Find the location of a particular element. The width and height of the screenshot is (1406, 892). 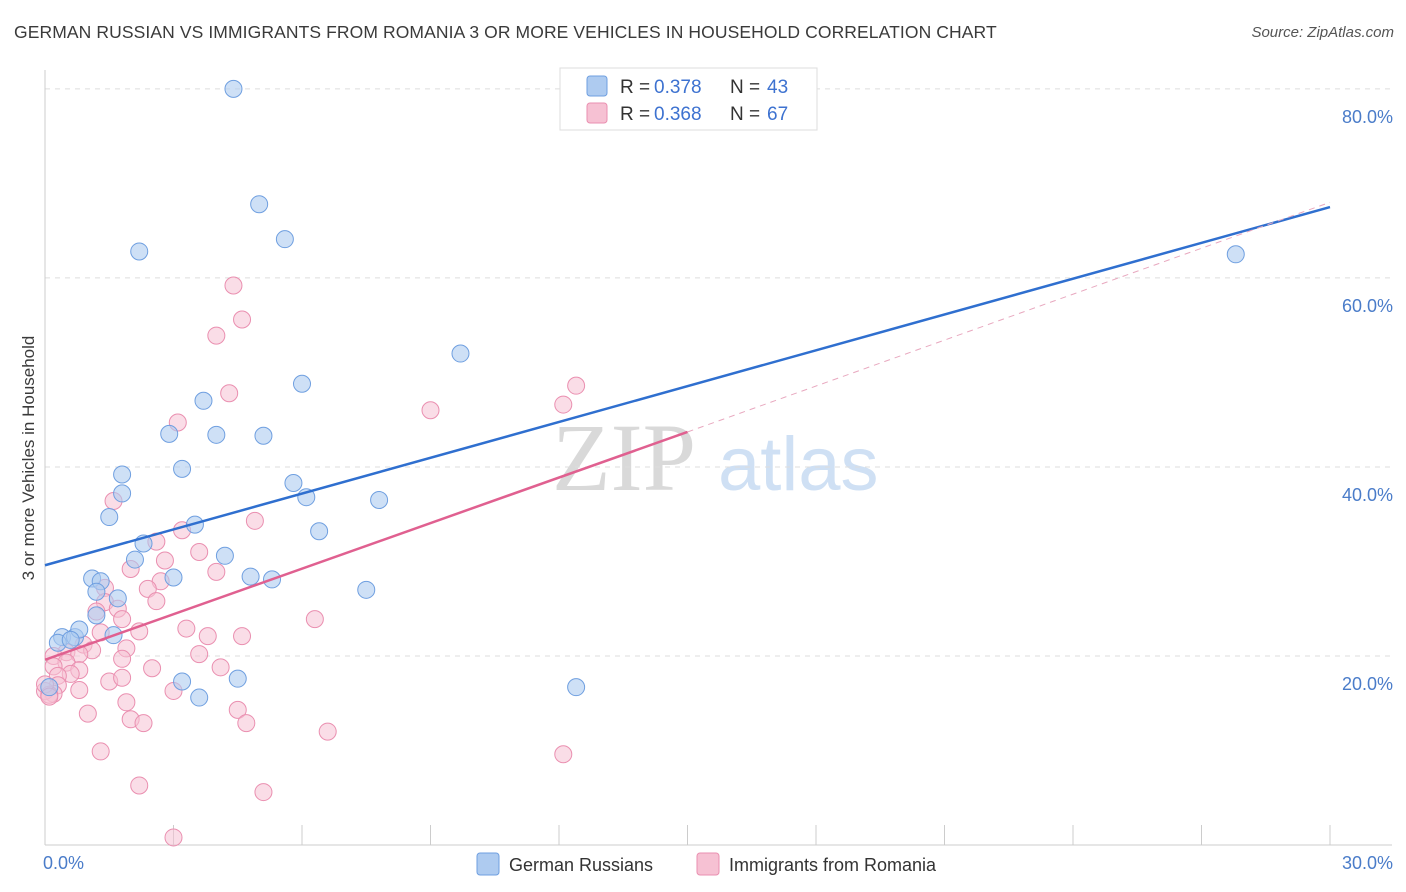

legend: R = 0.378 N = 43 R = 0.368 N = 67 is located at coordinates (688, 99).